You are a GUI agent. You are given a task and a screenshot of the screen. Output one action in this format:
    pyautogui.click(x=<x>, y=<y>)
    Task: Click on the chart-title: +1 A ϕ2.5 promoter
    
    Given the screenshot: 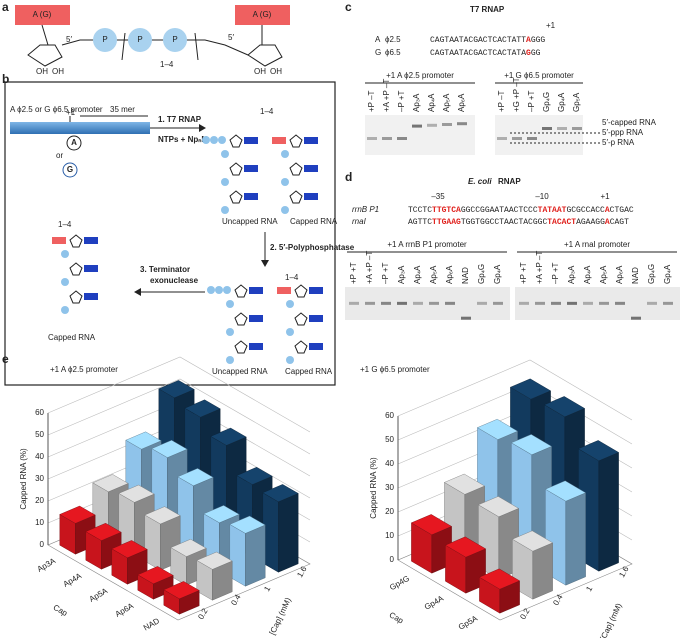 What is the action you would take?
    pyautogui.click(x=84, y=369)
    